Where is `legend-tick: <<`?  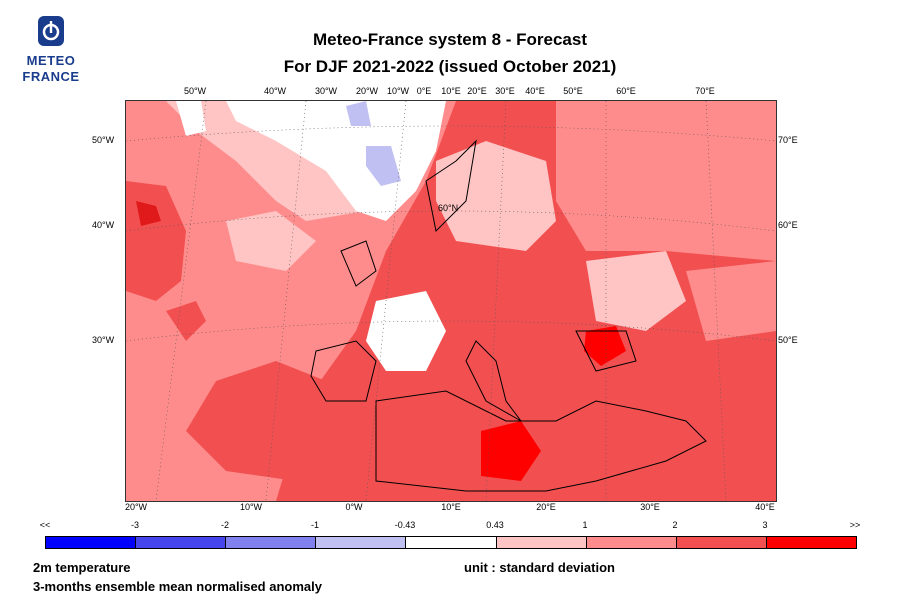
legend-tick: << is located at coordinates (45, 525).